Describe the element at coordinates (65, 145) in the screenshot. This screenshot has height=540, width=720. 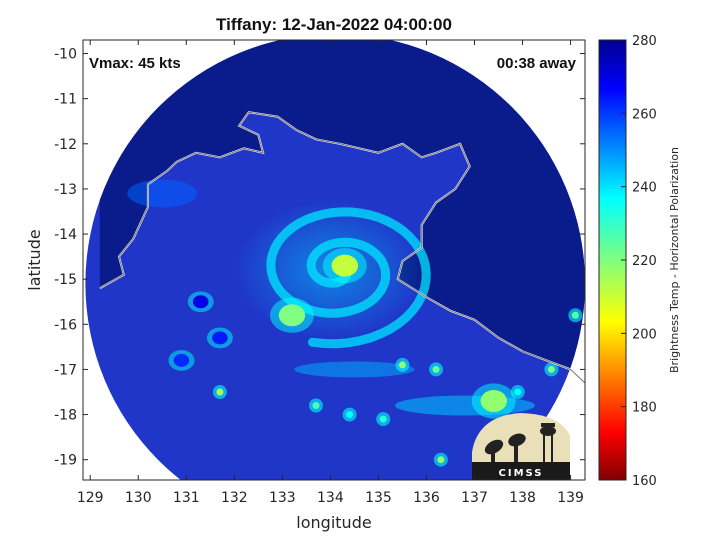
I see `y-tick-label: -12` at that location.